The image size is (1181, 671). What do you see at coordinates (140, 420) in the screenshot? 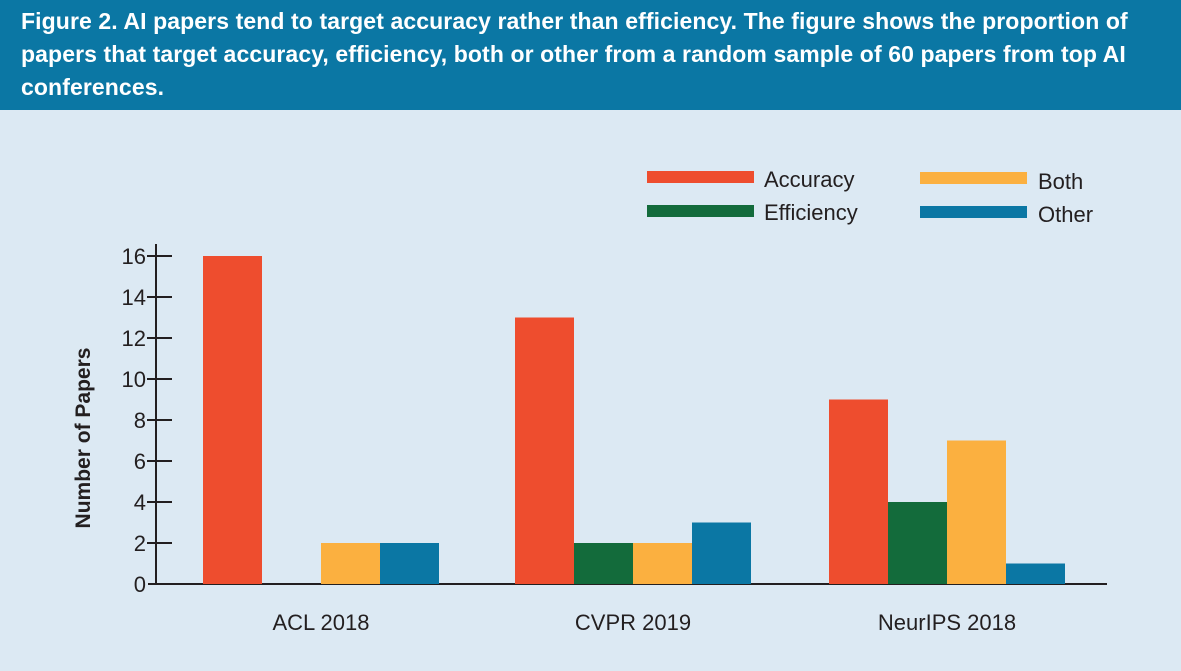
I see `y-tick-label: 8` at bounding box center [140, 420].